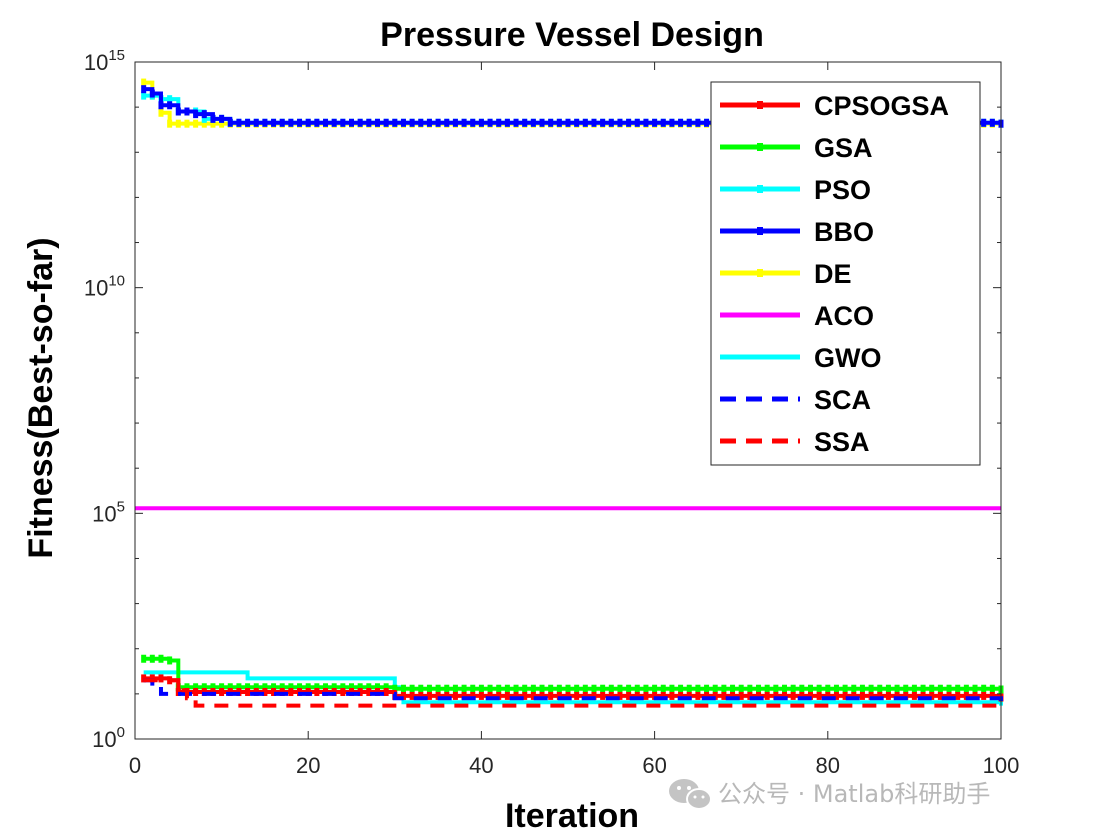 Image resolution: width=1106 pixels, height=835 pixels. Describe the element at coordinates (843, 148) in the screenshot. I see `legend-label-gsa: GSA` at that location.